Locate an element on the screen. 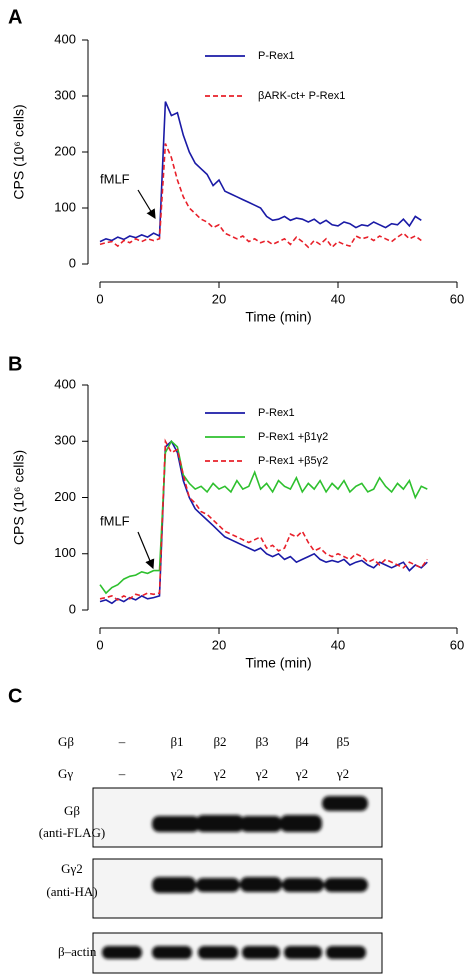  lane-label: β4 is located at coordinates (302, 741).